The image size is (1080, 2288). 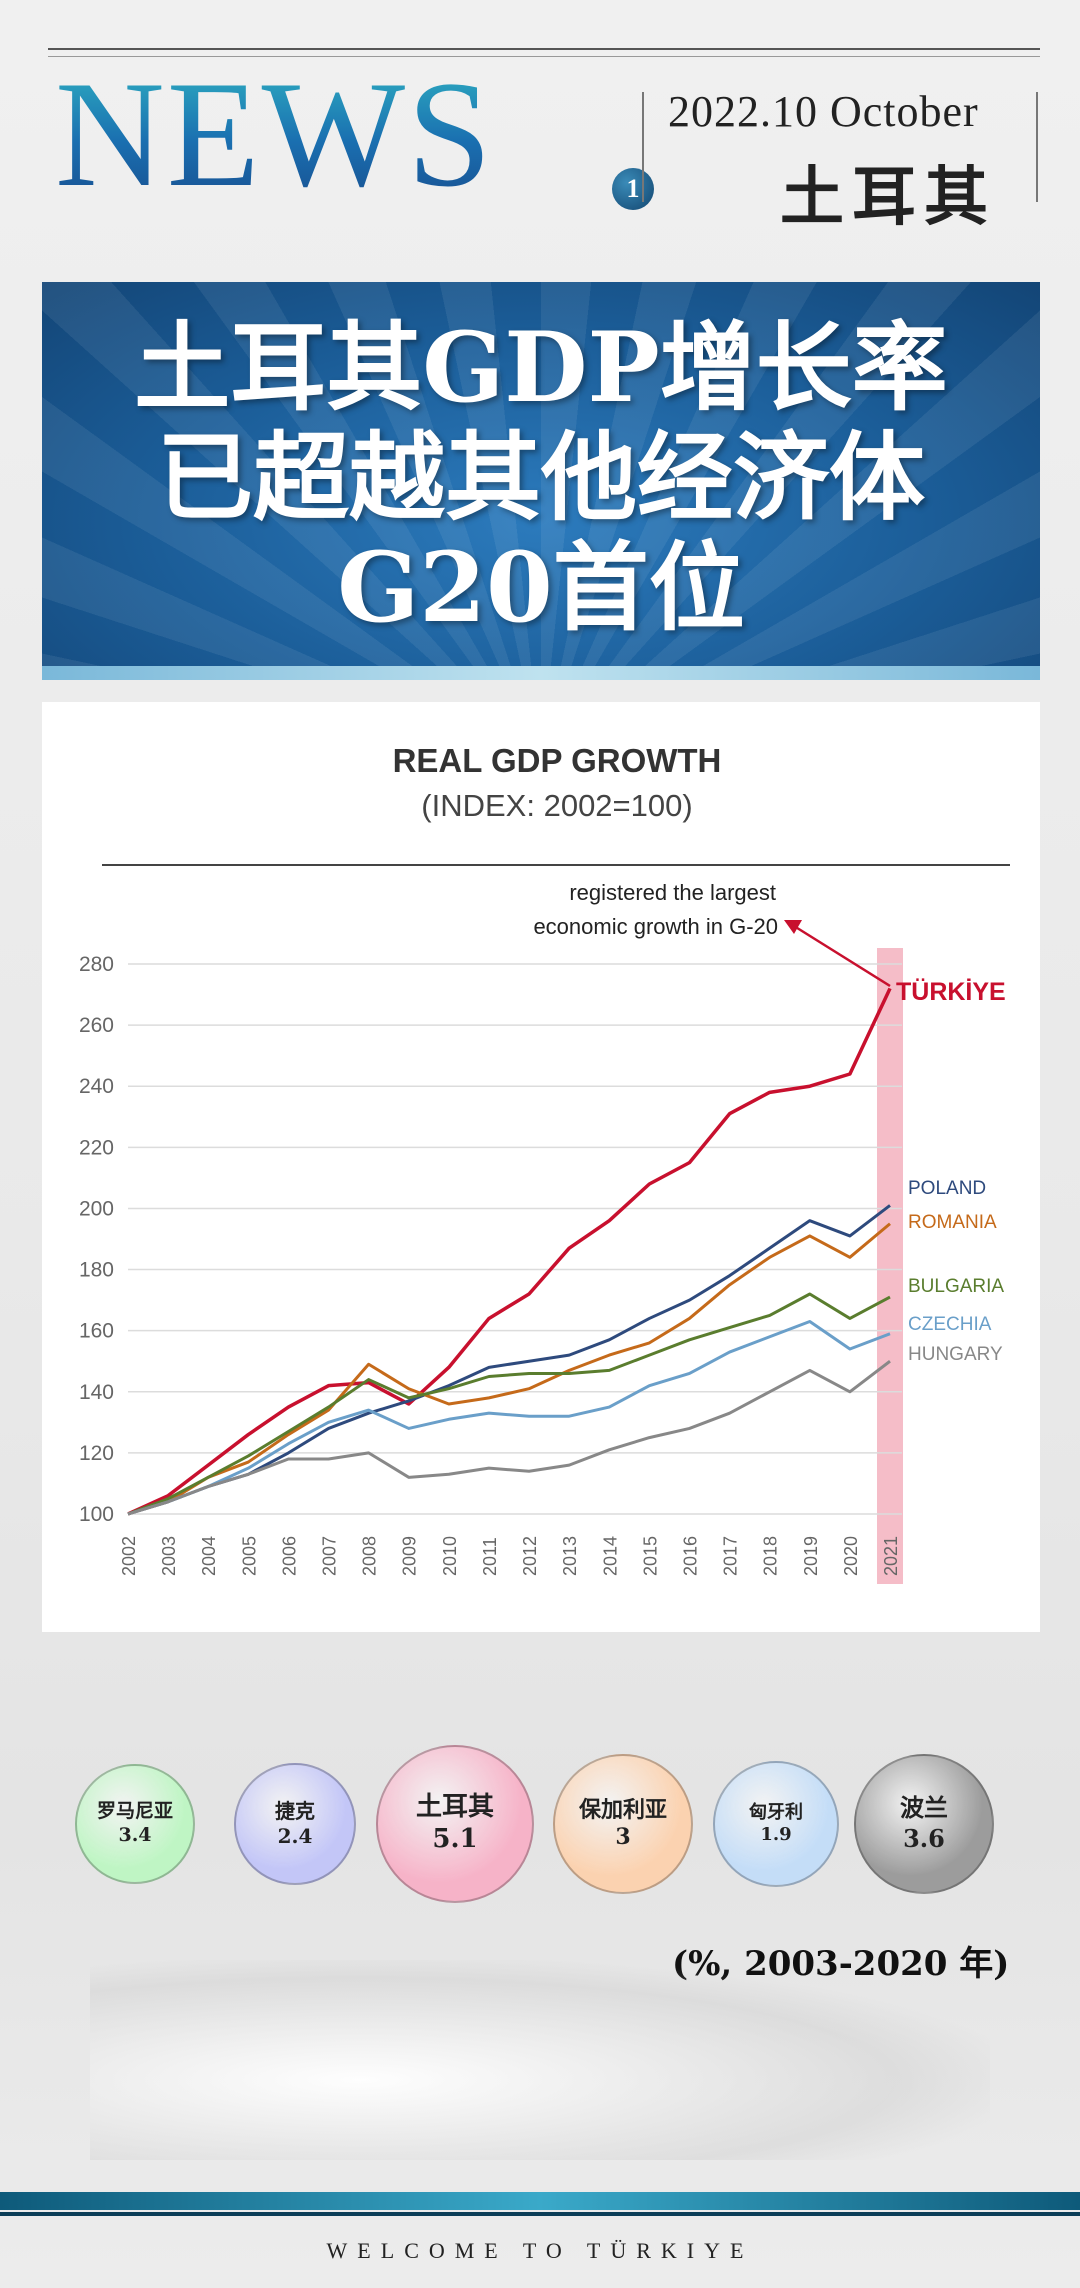 What do you see at coordinates (650, 1556) in the screenshot?
I see `x-tick-2015: 2015` at bounding box center [650, 1556].